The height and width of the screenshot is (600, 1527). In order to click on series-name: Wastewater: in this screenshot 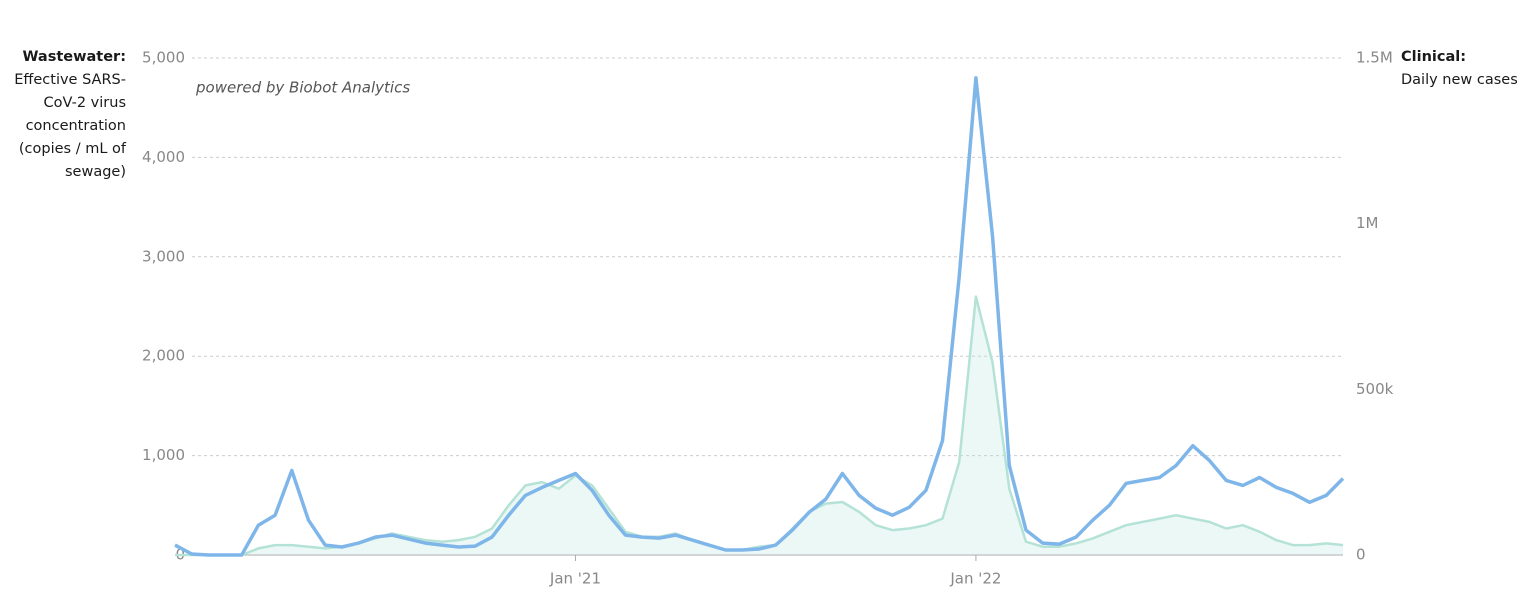, I will do `click(74, 57)`.